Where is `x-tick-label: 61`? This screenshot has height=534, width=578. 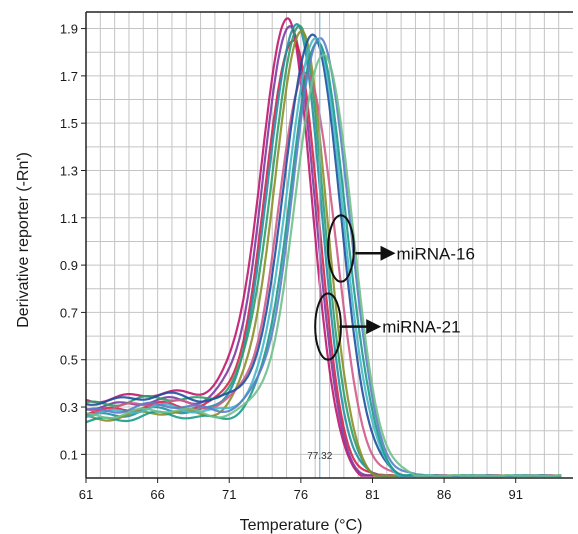
x-tick-label: 61 is located at coordinates (86, 494).